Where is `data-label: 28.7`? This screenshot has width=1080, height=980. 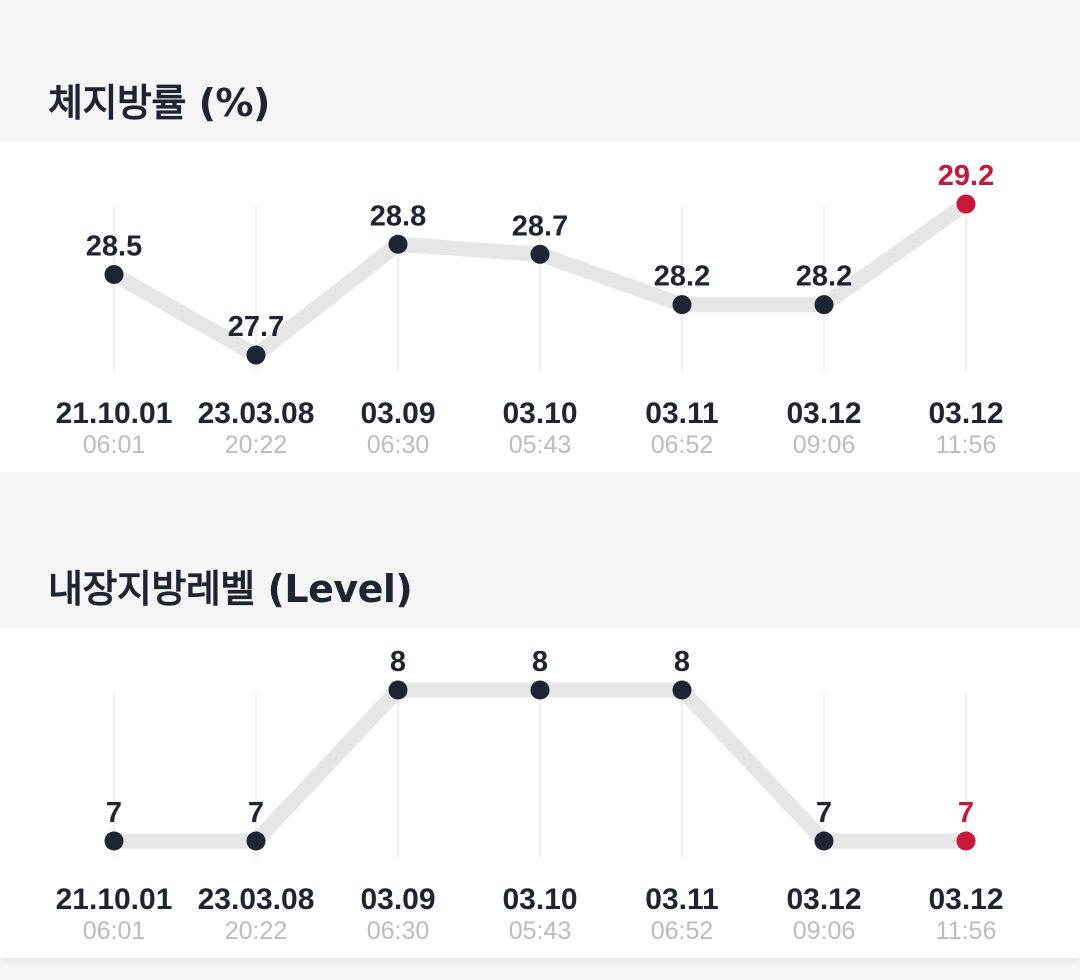 data-label: 28.7 is located at coordinates (540, 226).